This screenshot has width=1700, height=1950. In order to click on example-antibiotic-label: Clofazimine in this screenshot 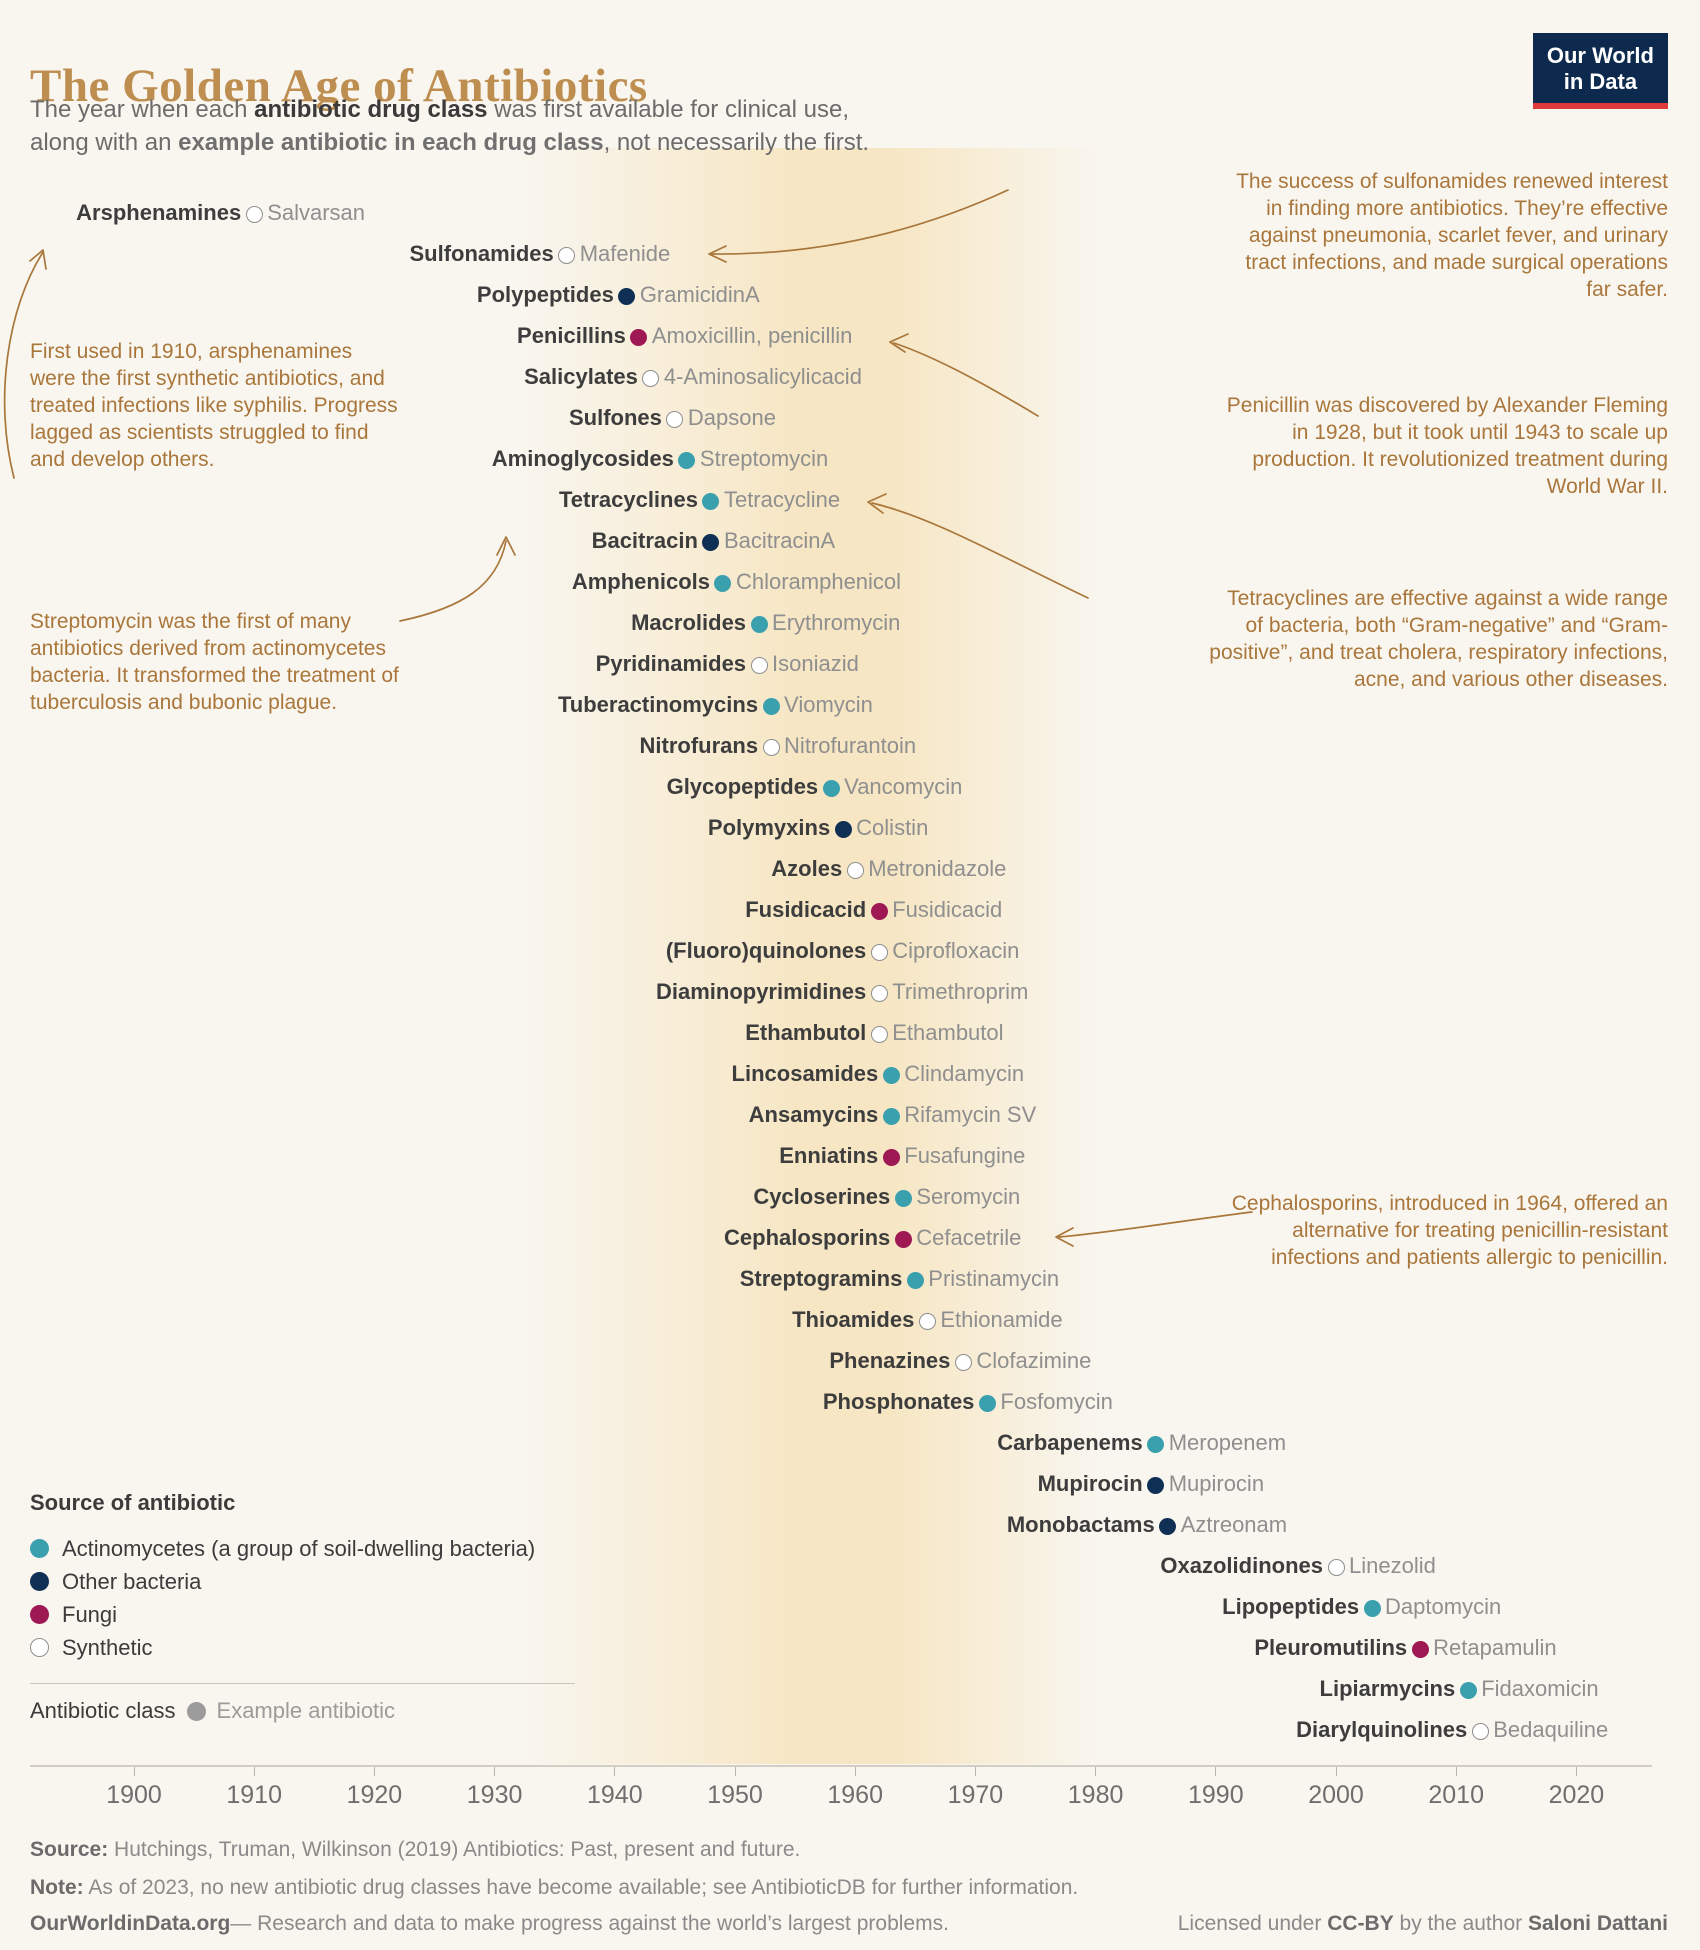, I will do `click(1034, 1360)`.